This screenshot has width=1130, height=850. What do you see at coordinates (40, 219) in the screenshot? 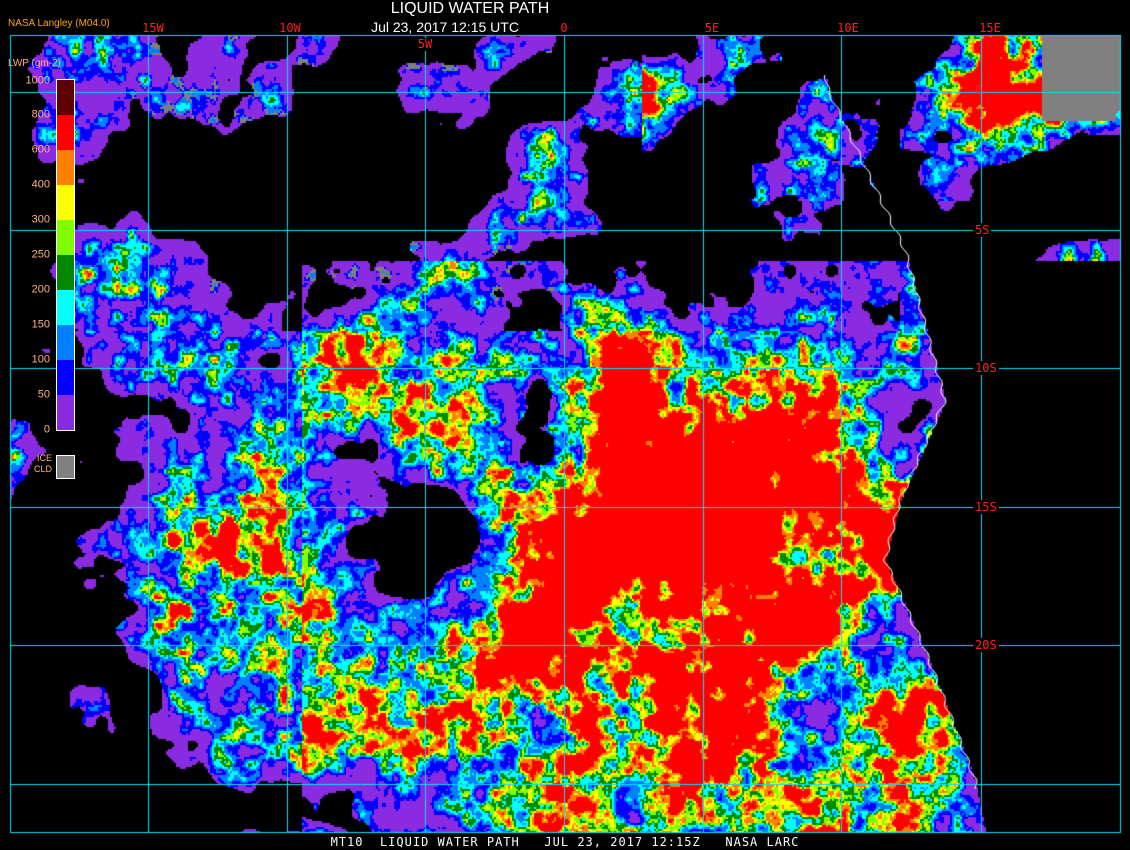
I see `legend-tick: 300` at bounding box center [40, 219].